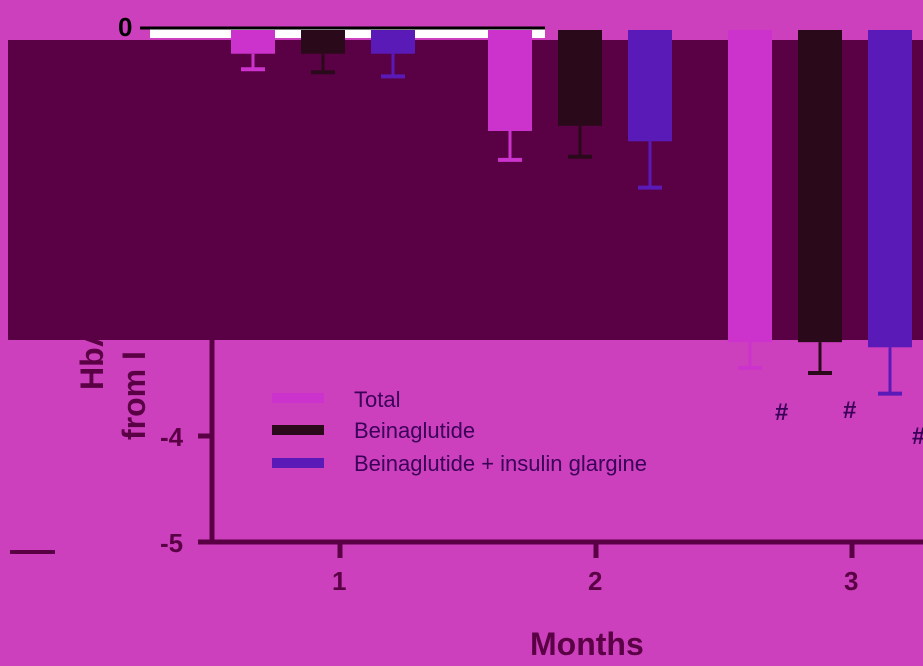  Describe the element at coordinates (125, 27) in the screenshot. I see `y-tick-0: 0` at that location.